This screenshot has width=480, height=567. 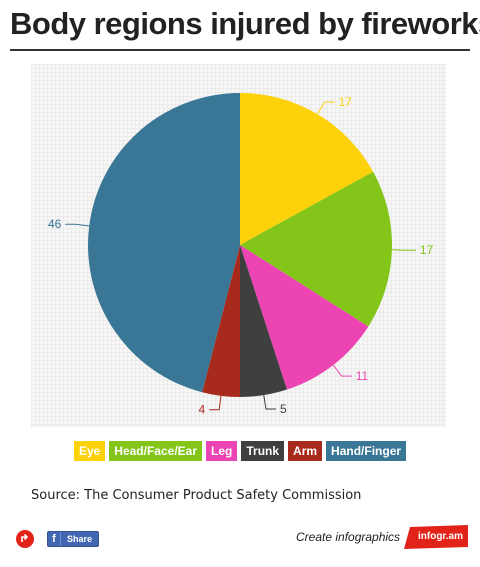 I want to click on facebook-share-button: f Share, so click(x=73, y=539).